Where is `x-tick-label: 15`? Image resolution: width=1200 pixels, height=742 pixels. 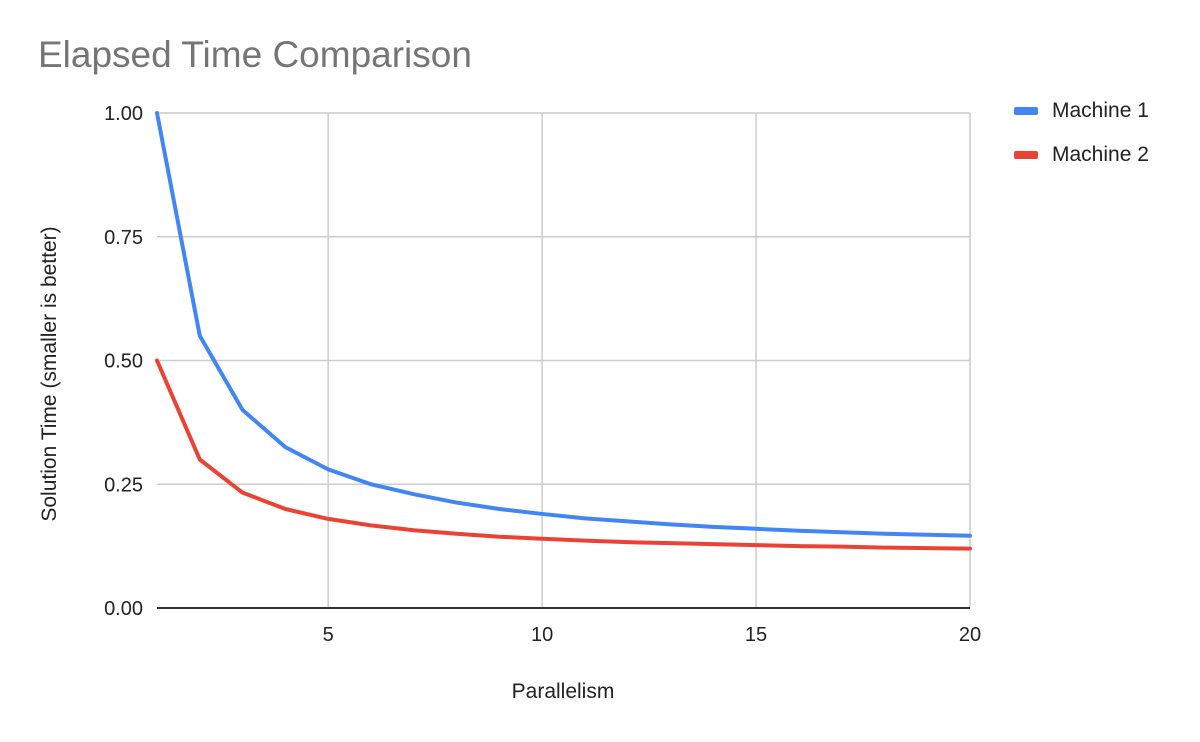 x-tick-label: 15 is located at coordinates (756, 635).